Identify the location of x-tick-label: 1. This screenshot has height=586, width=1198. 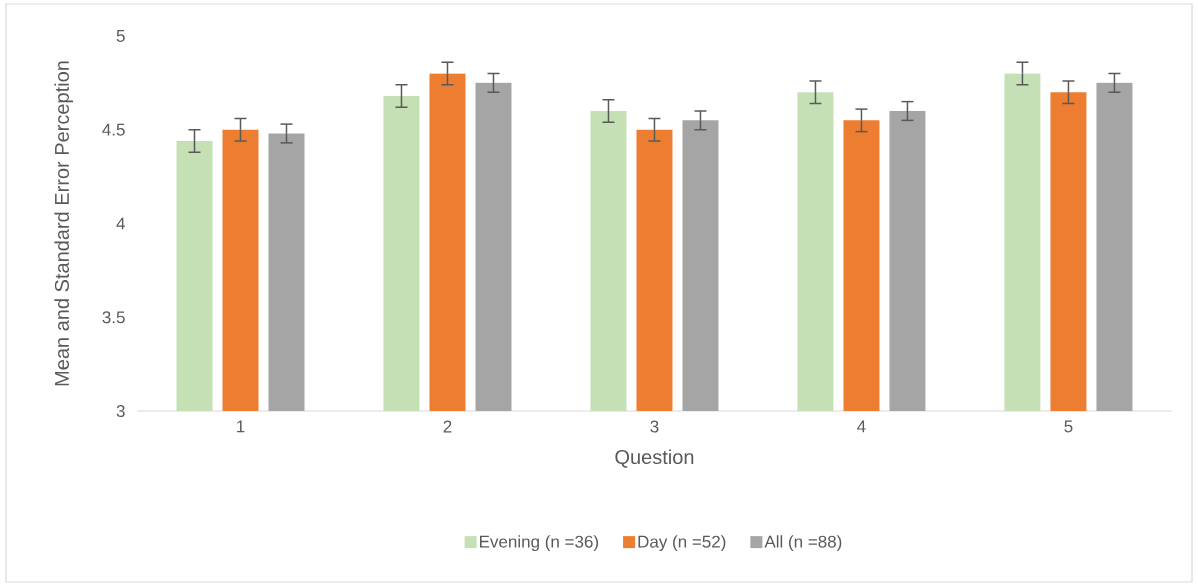
(241, 426).